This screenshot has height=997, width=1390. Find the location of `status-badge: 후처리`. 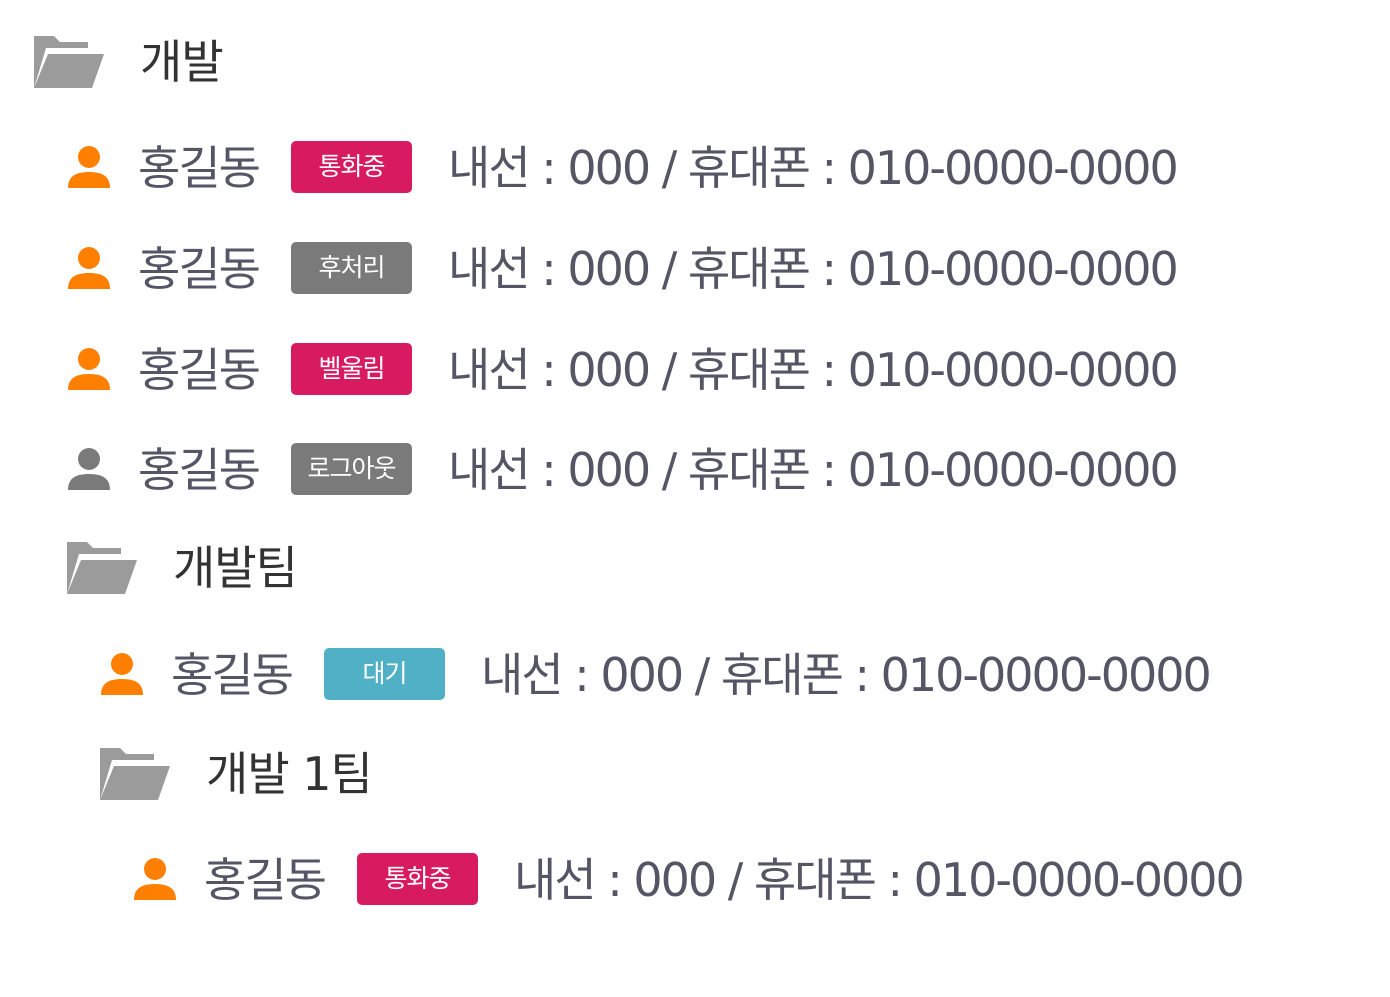

status-badge: 후처리 is located at coordinates (351, 268).